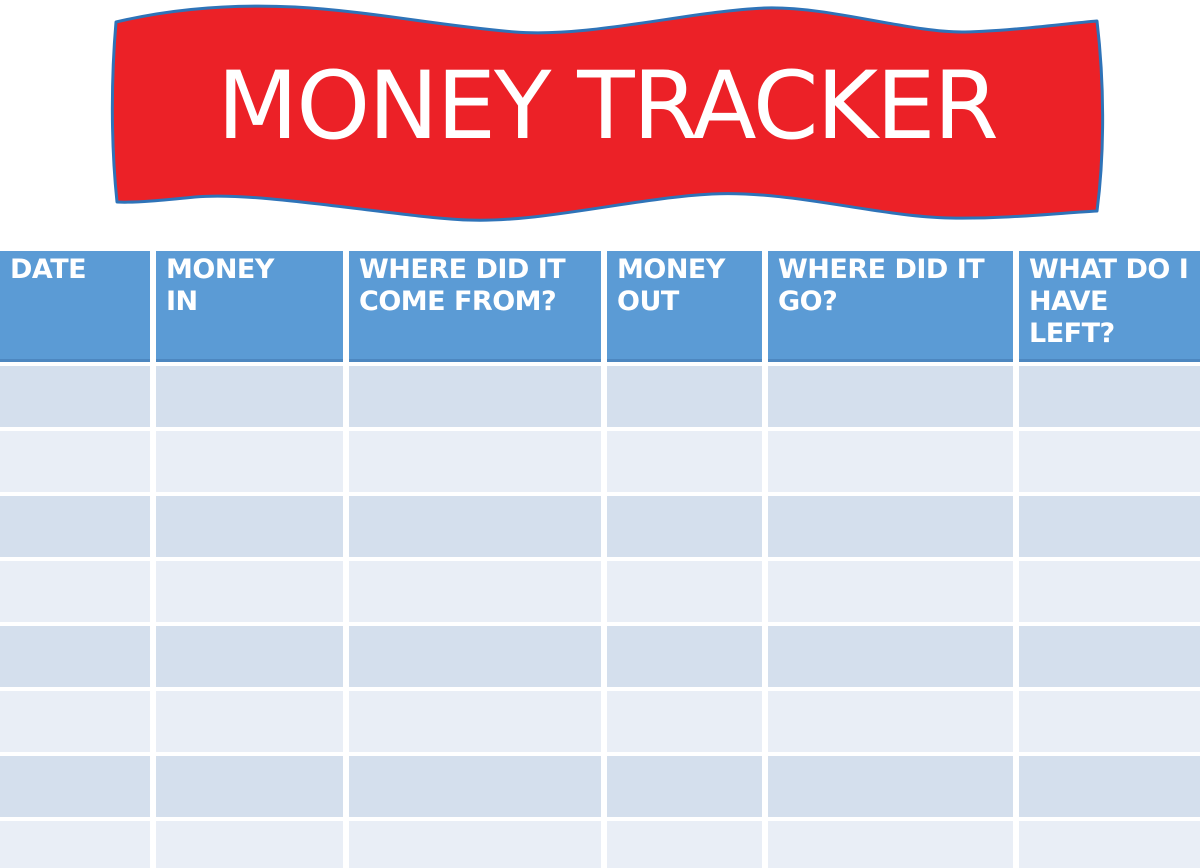  Describe the element at coordinates (890, 526) in the screenshot. I see `cell-where-go-row3` at that location.